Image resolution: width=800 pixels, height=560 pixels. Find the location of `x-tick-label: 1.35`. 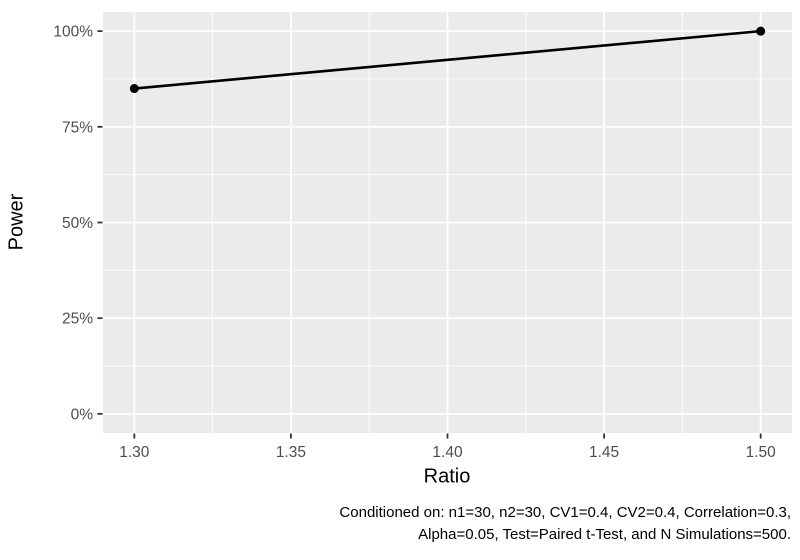

x-tick-label: 1.35 is located at coordinates (291, 452).